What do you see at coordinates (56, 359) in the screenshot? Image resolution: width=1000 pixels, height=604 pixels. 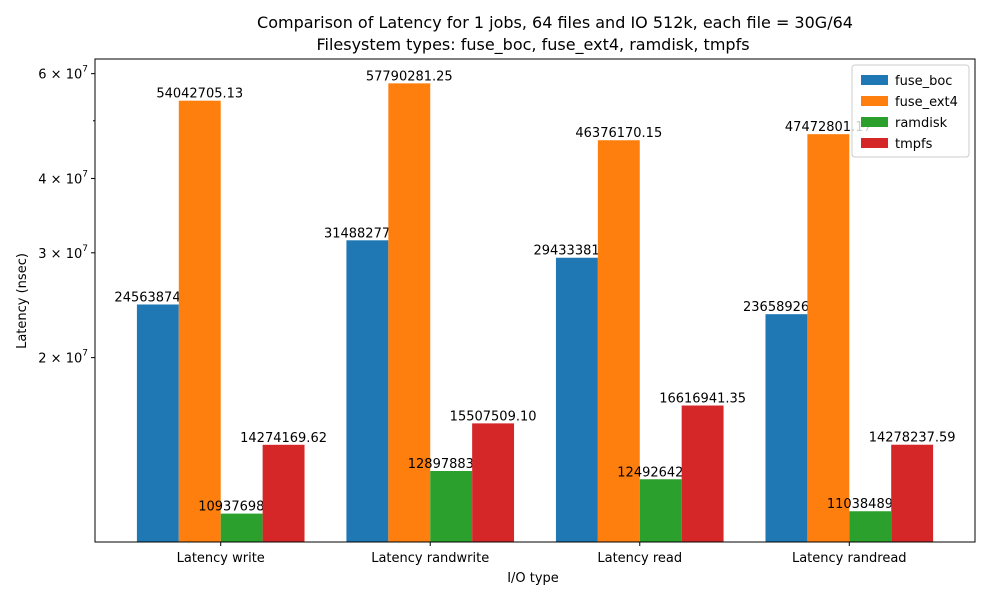 I see `y-tick-times-0: ×` at bounding box center [56, 359].